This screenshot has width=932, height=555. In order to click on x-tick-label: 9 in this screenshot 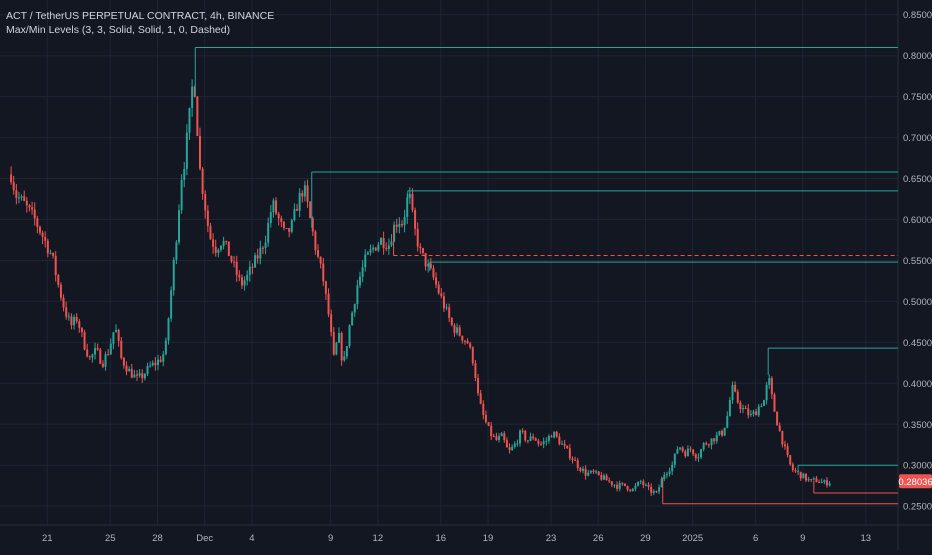, I will do `click(330, 538)`.